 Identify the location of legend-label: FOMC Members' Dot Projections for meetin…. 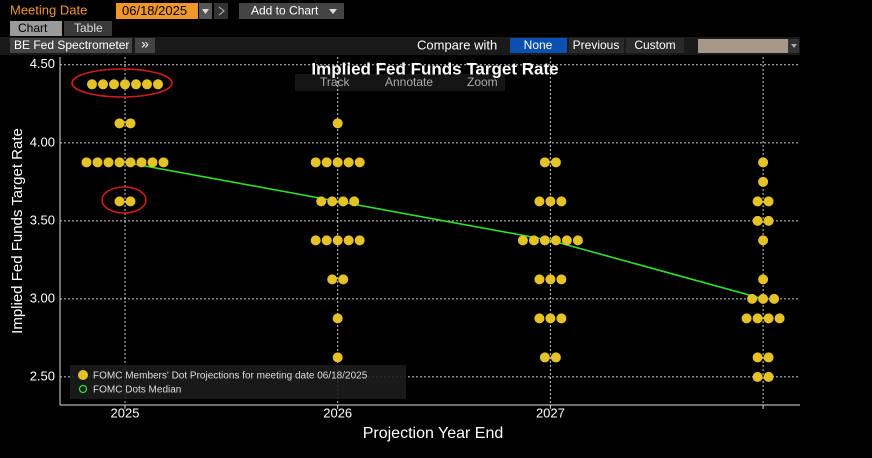
(230, 376).